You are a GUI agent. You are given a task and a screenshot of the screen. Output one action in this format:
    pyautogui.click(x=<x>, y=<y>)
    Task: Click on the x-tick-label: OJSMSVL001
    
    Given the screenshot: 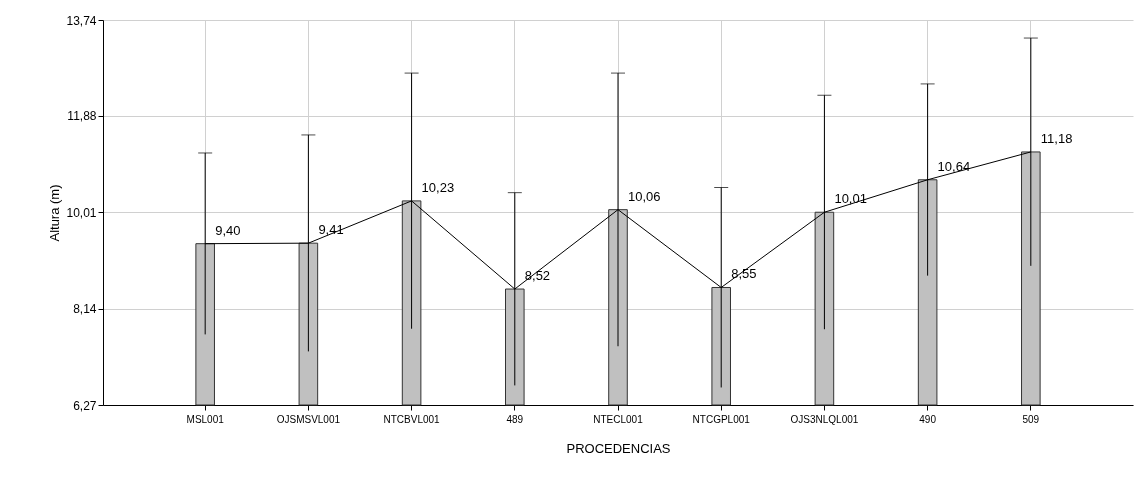 What is the action you would take?
    pyautogui.click(x=308, y=419)
    